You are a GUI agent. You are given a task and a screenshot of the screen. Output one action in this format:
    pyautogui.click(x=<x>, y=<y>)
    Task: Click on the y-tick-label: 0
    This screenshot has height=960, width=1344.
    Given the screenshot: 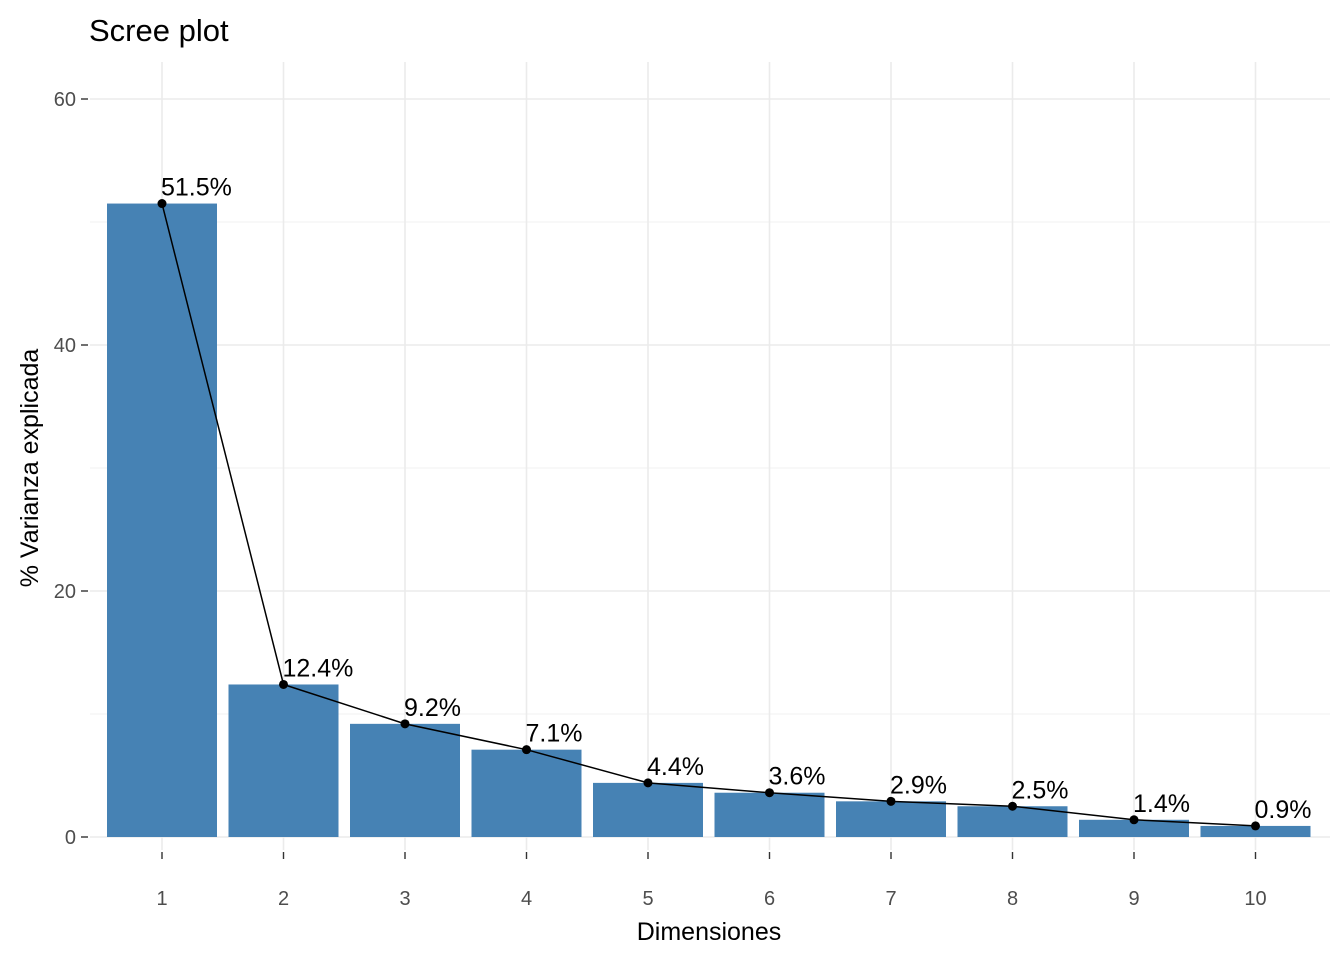 What is the action you would take?
    pyautogui.click(x=70, y=838)
    